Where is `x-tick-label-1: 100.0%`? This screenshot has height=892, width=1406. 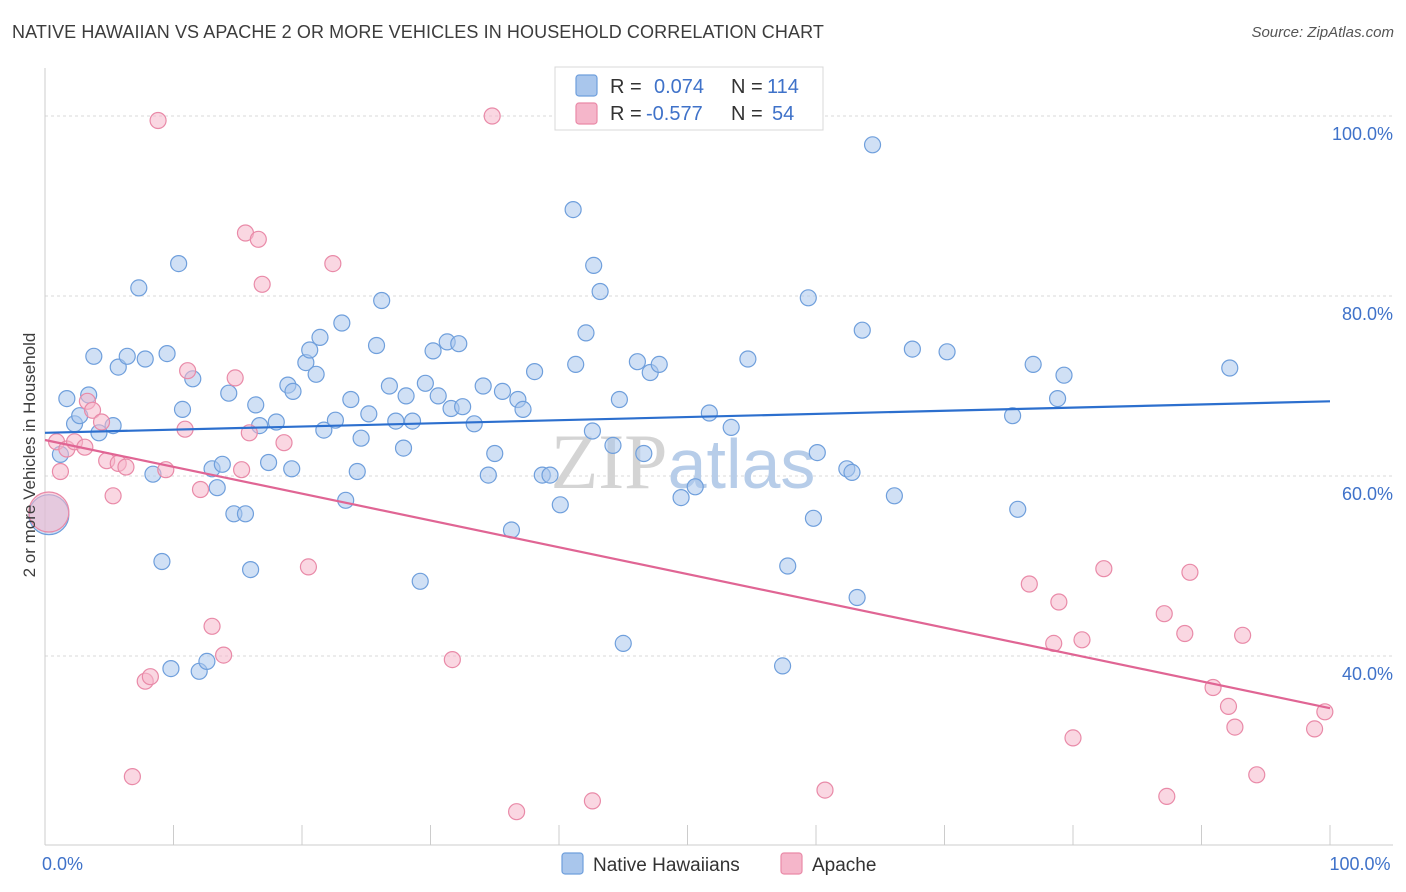 x-tick-label-1: 100.0% is located at coordinates (1359, 864).